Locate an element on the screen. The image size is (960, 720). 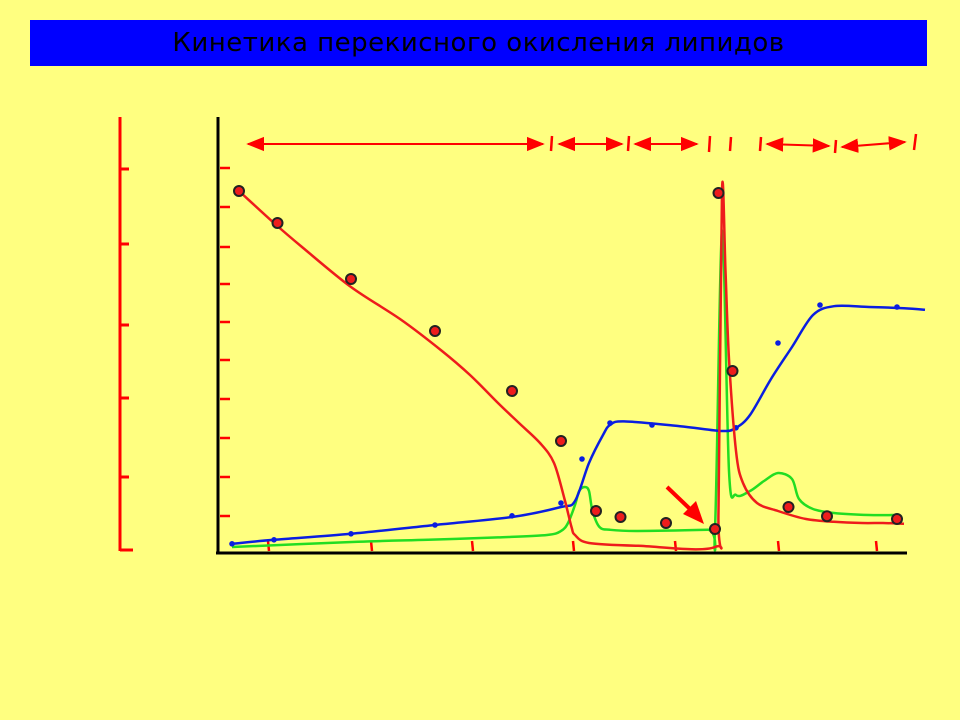
chart-title: Кинетика перекисного окисления липидов is located at coordinates (478, 43).